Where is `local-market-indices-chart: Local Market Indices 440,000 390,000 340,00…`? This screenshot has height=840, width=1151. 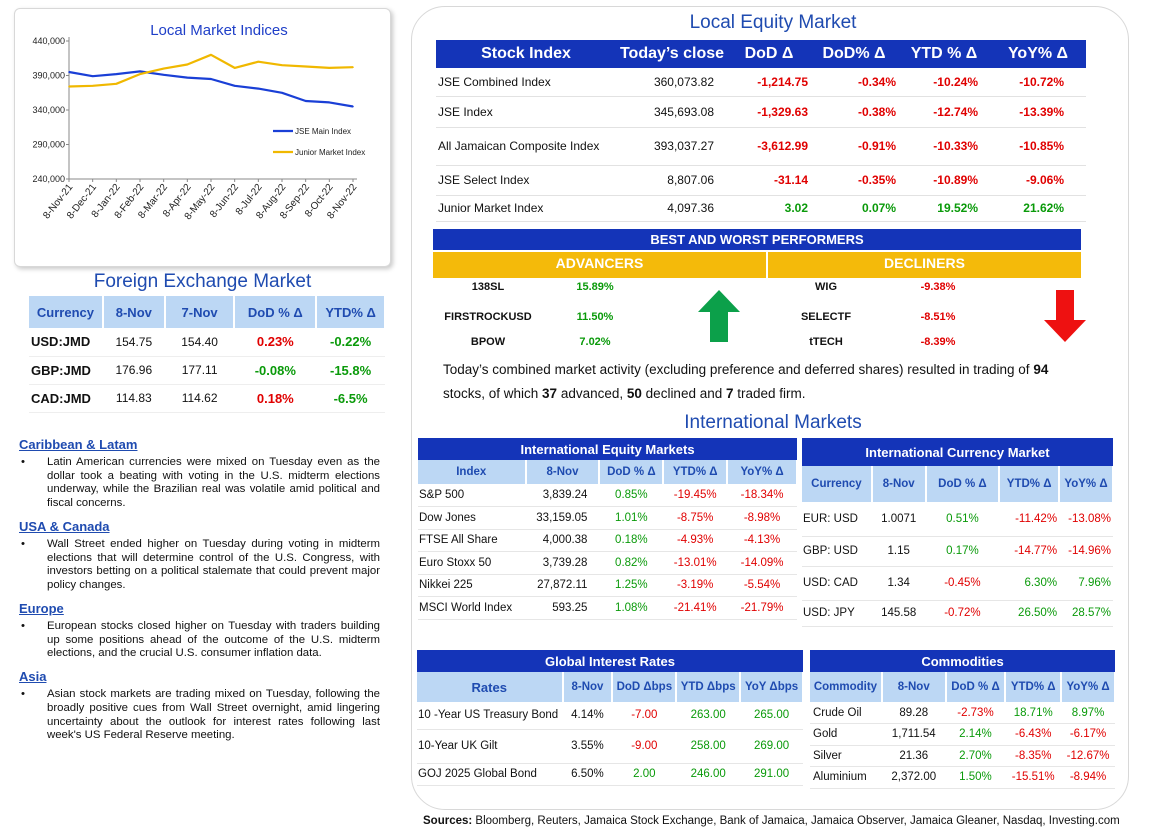 local-market-indices-chart: Local Market Indices 440,000 390,000 340,00… is located at coordinates (202, 137).